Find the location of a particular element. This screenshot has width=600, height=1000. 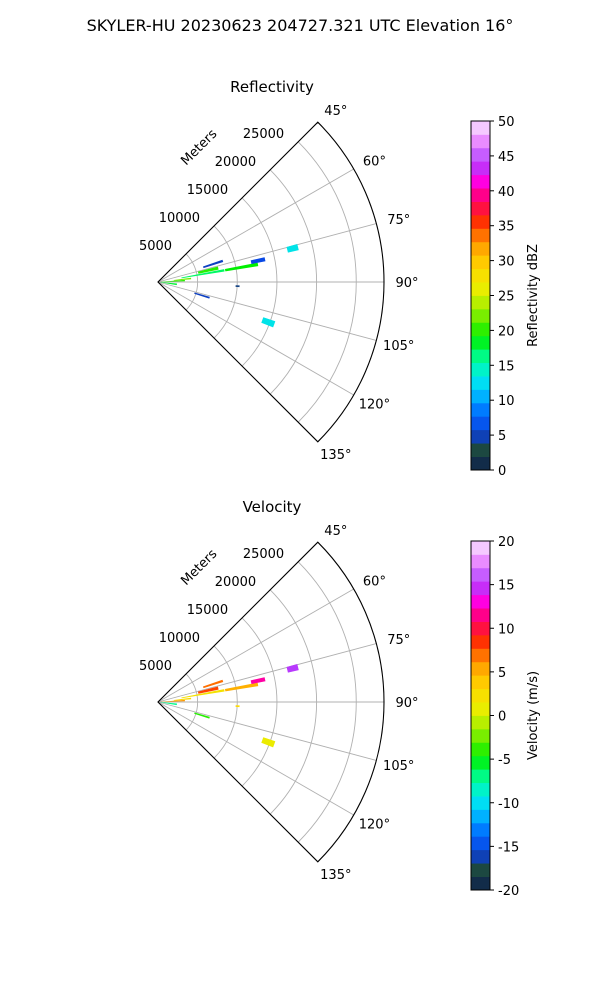

velocity-colorbar-tick-label: 5 is located at coordinates (502, 673).